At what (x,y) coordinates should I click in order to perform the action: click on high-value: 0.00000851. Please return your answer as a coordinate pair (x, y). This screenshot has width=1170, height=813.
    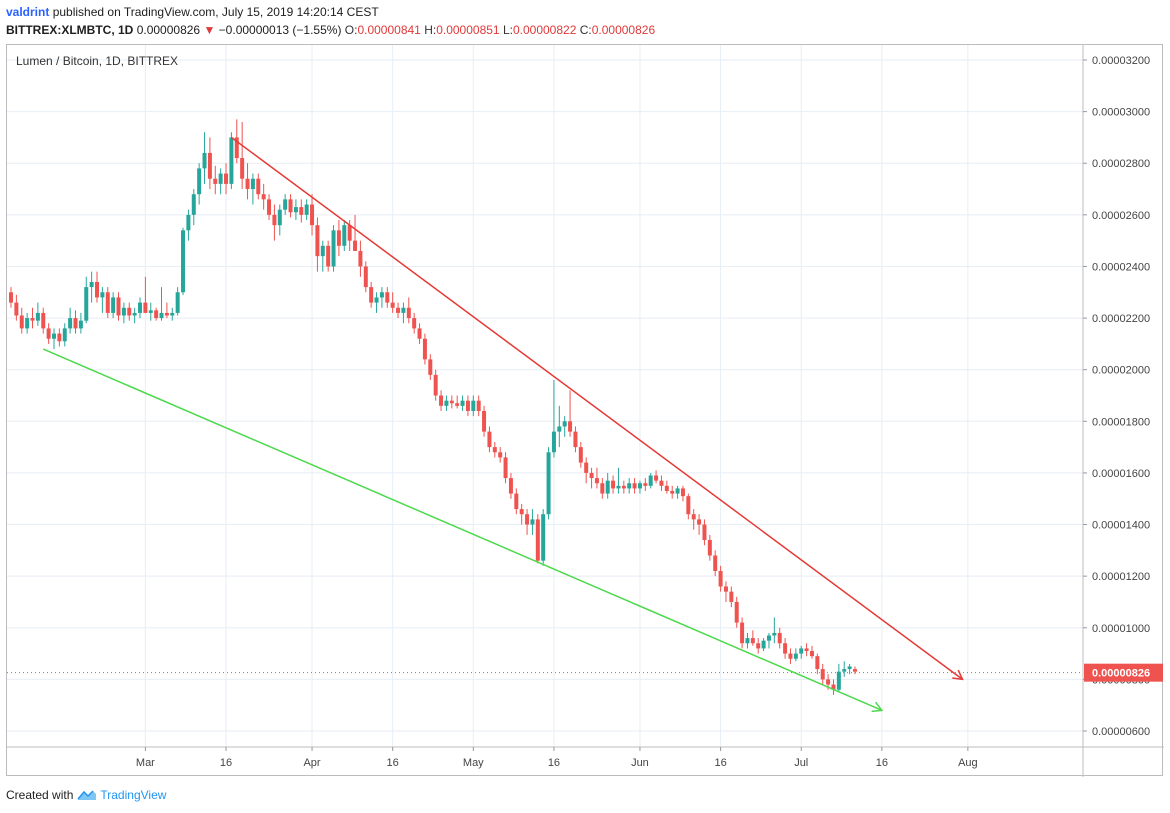
    Looking at the image, I should click on (468, 30).